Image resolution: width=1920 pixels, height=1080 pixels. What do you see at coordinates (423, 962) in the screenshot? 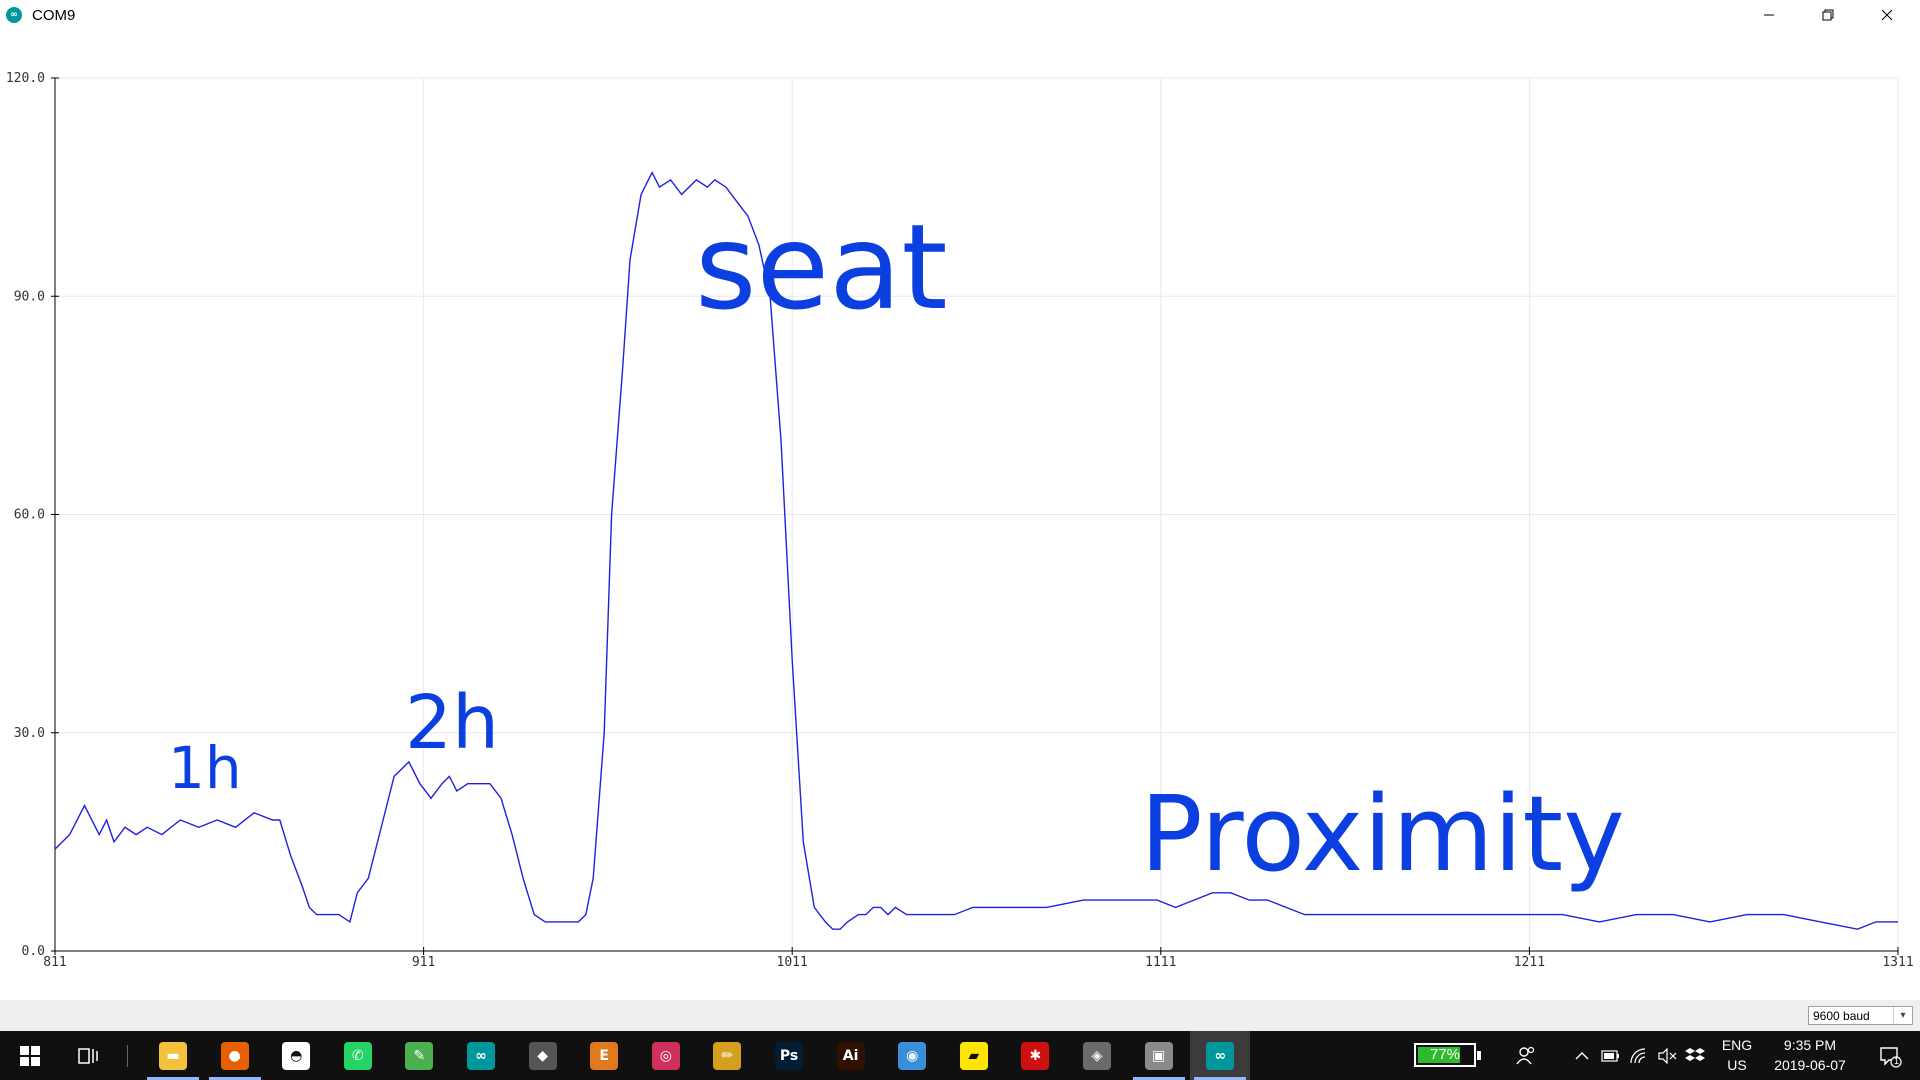
I see `x-tick-label: 911` at bounding box center [423, 962].